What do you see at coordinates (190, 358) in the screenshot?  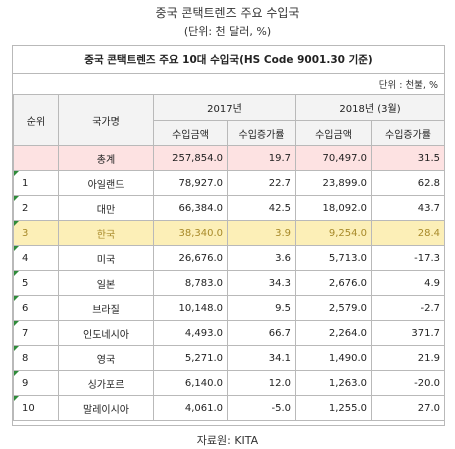 I see `cell-amount-2017: 5,271.0` at bounding box center [190, 358].